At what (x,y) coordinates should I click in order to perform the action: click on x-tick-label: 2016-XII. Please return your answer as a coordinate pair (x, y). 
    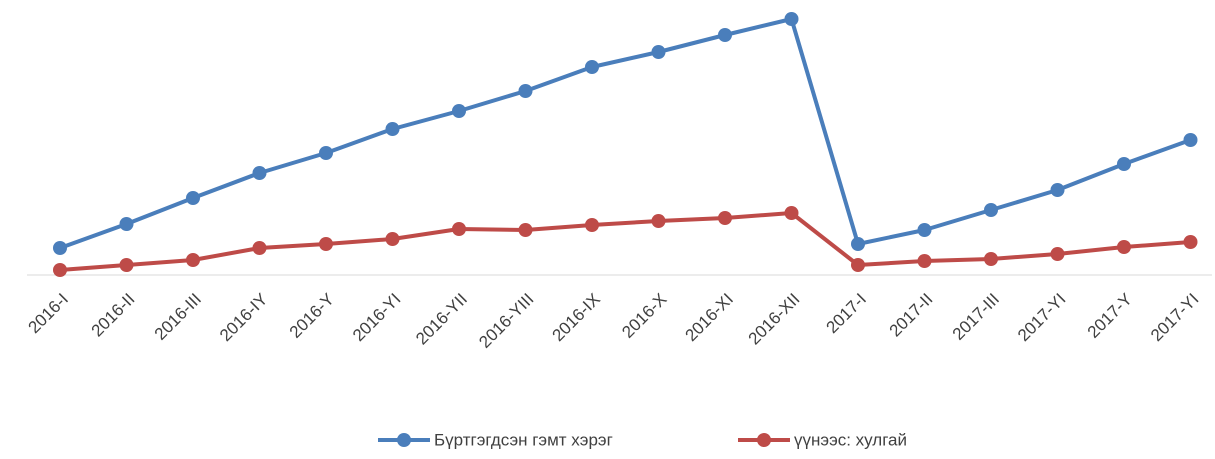
    Looking at the image, I should click on (774, 319).